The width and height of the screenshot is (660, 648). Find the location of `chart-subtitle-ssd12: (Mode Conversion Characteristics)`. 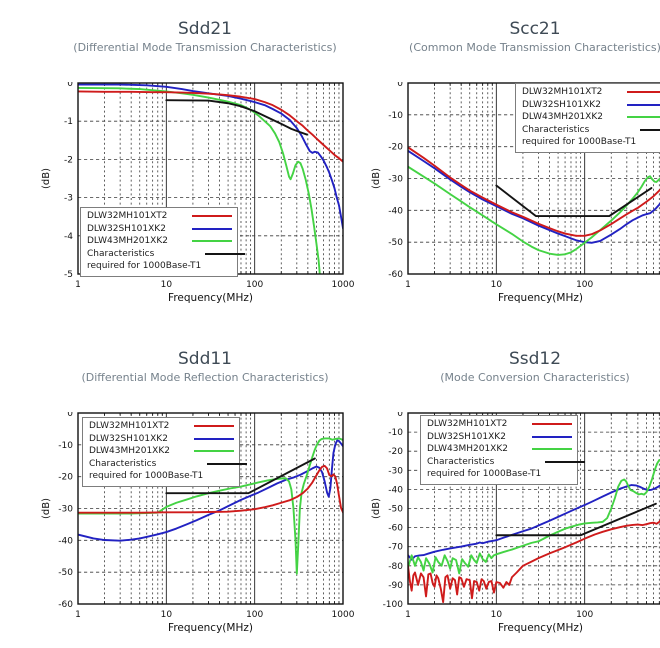

chart-subtitle-ssd12: (Mode Conversion Characteristics) is located at coordinates (535, 377).